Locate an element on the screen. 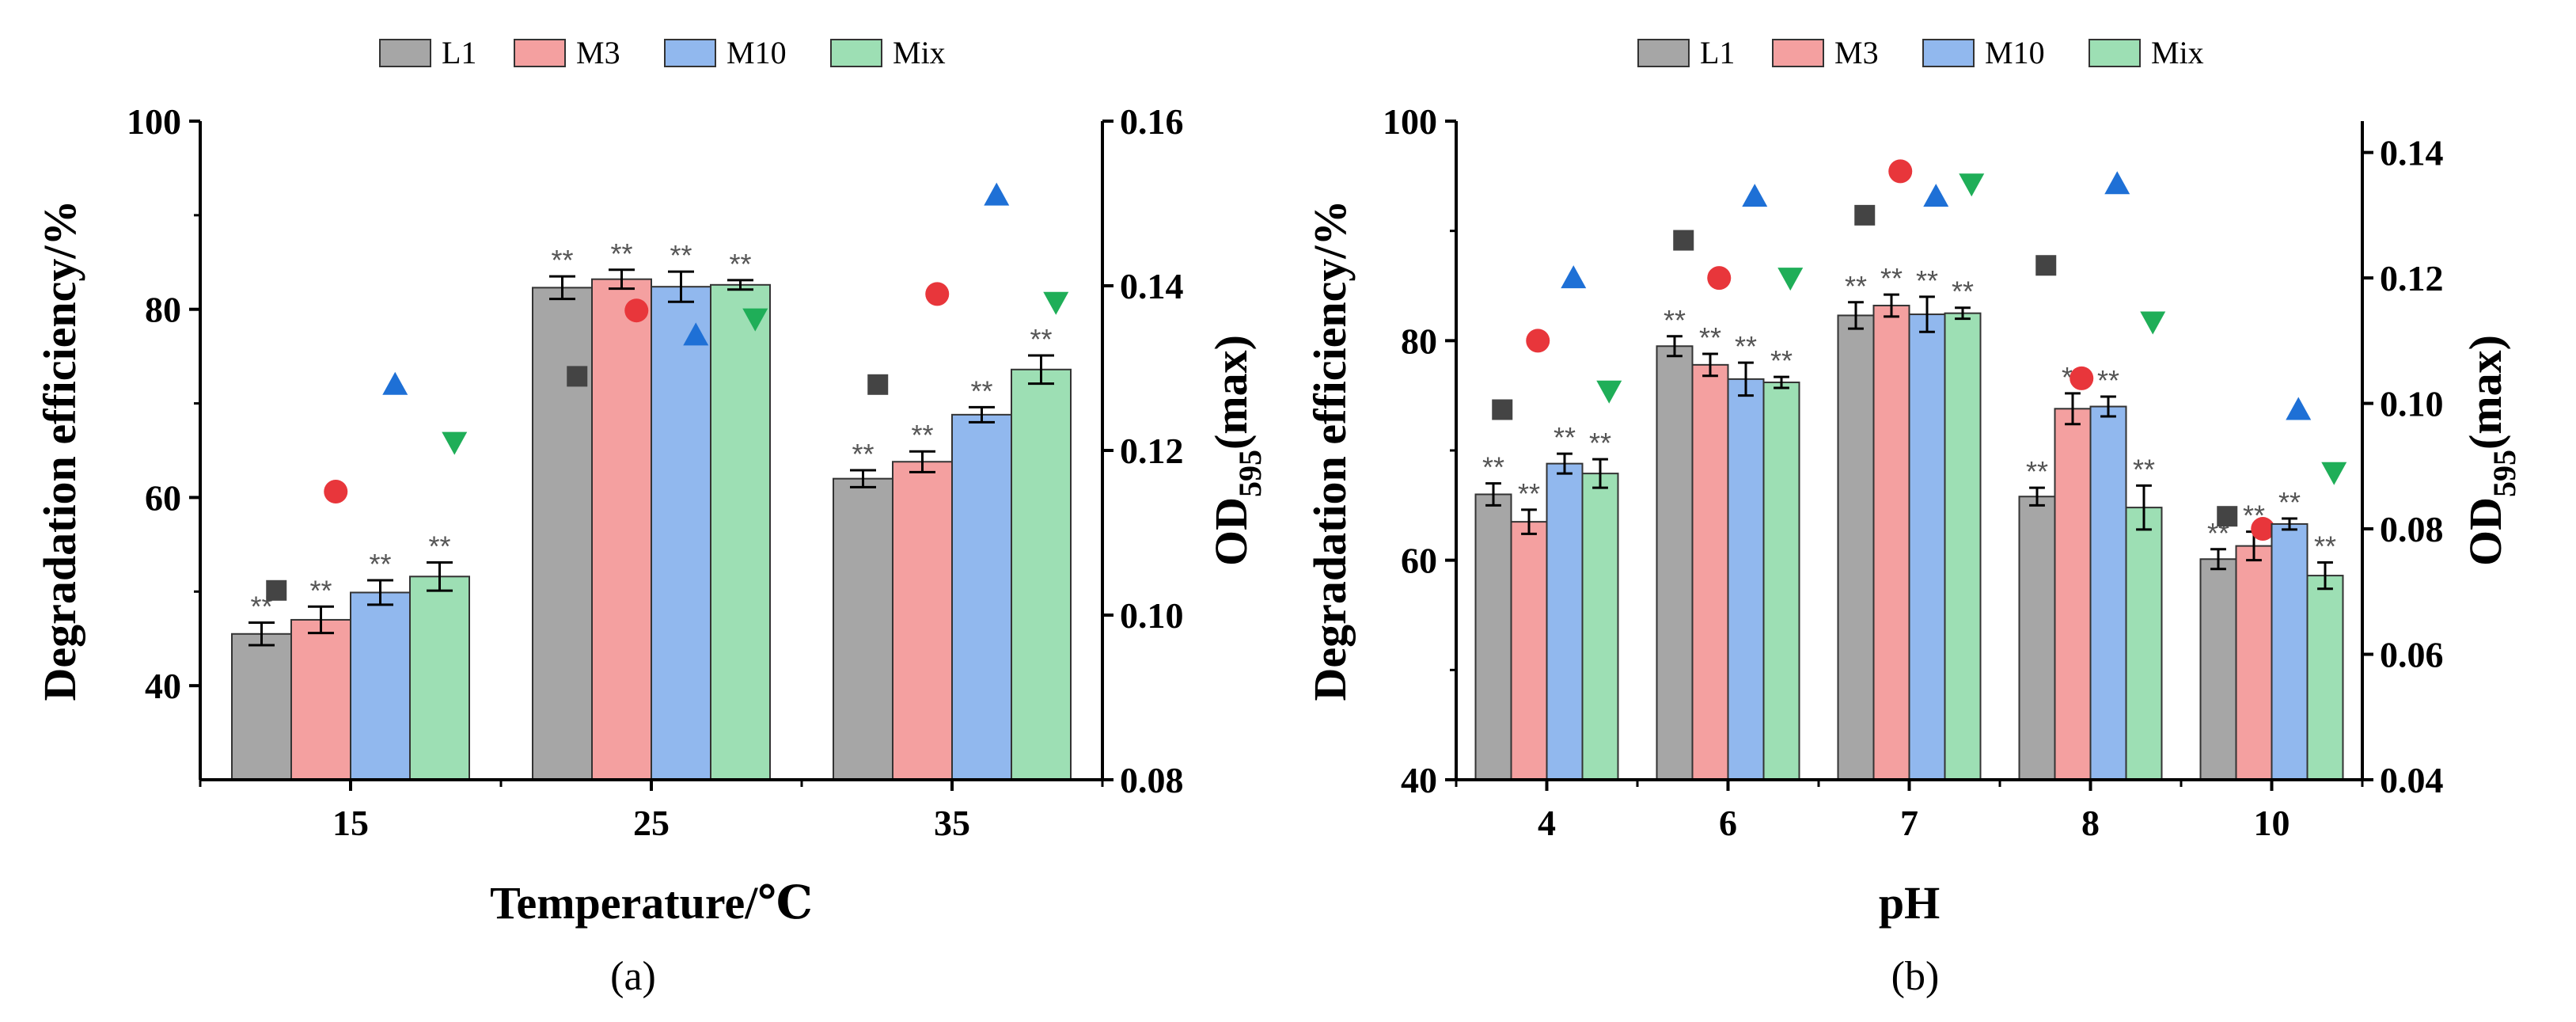 The width and height of the screenshot is (2576, 1022). x-tick-label: 4 is located at coordinates (1547, 823).